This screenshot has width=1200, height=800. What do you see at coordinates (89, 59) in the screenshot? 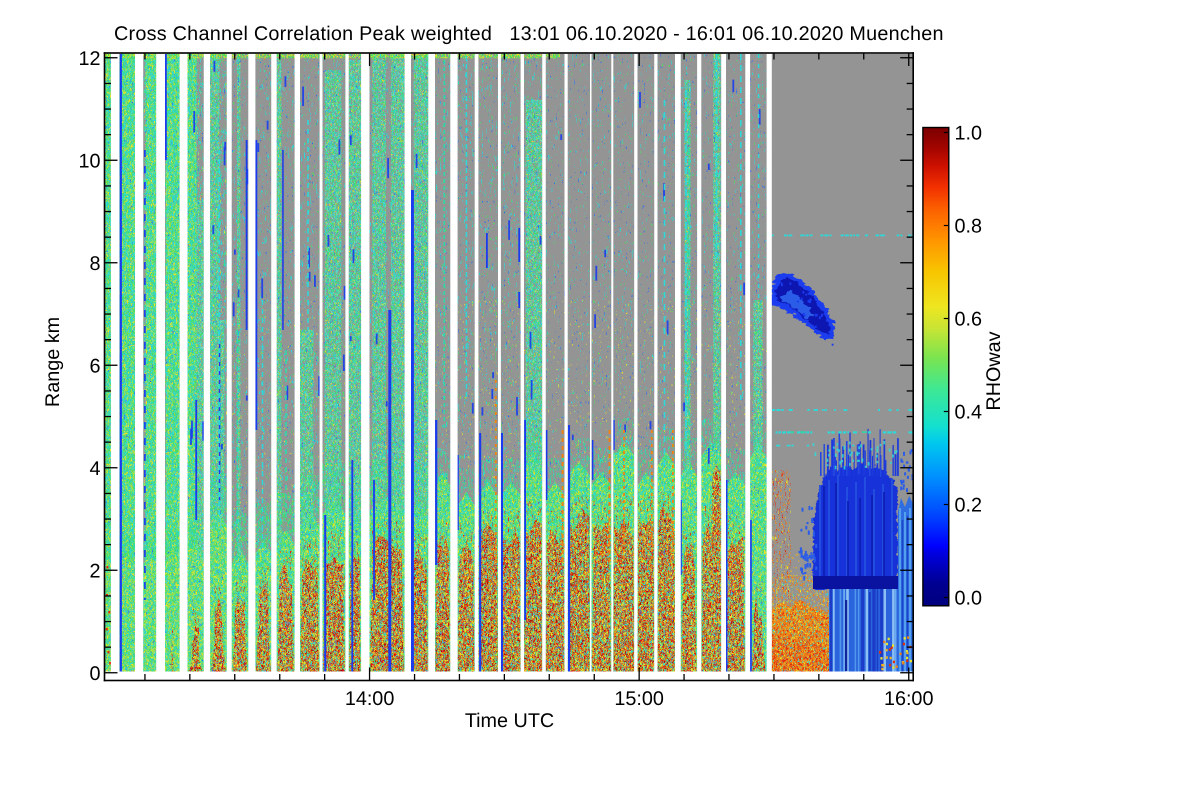
I see `svg-text: 12` at bounding box center [89, 59].